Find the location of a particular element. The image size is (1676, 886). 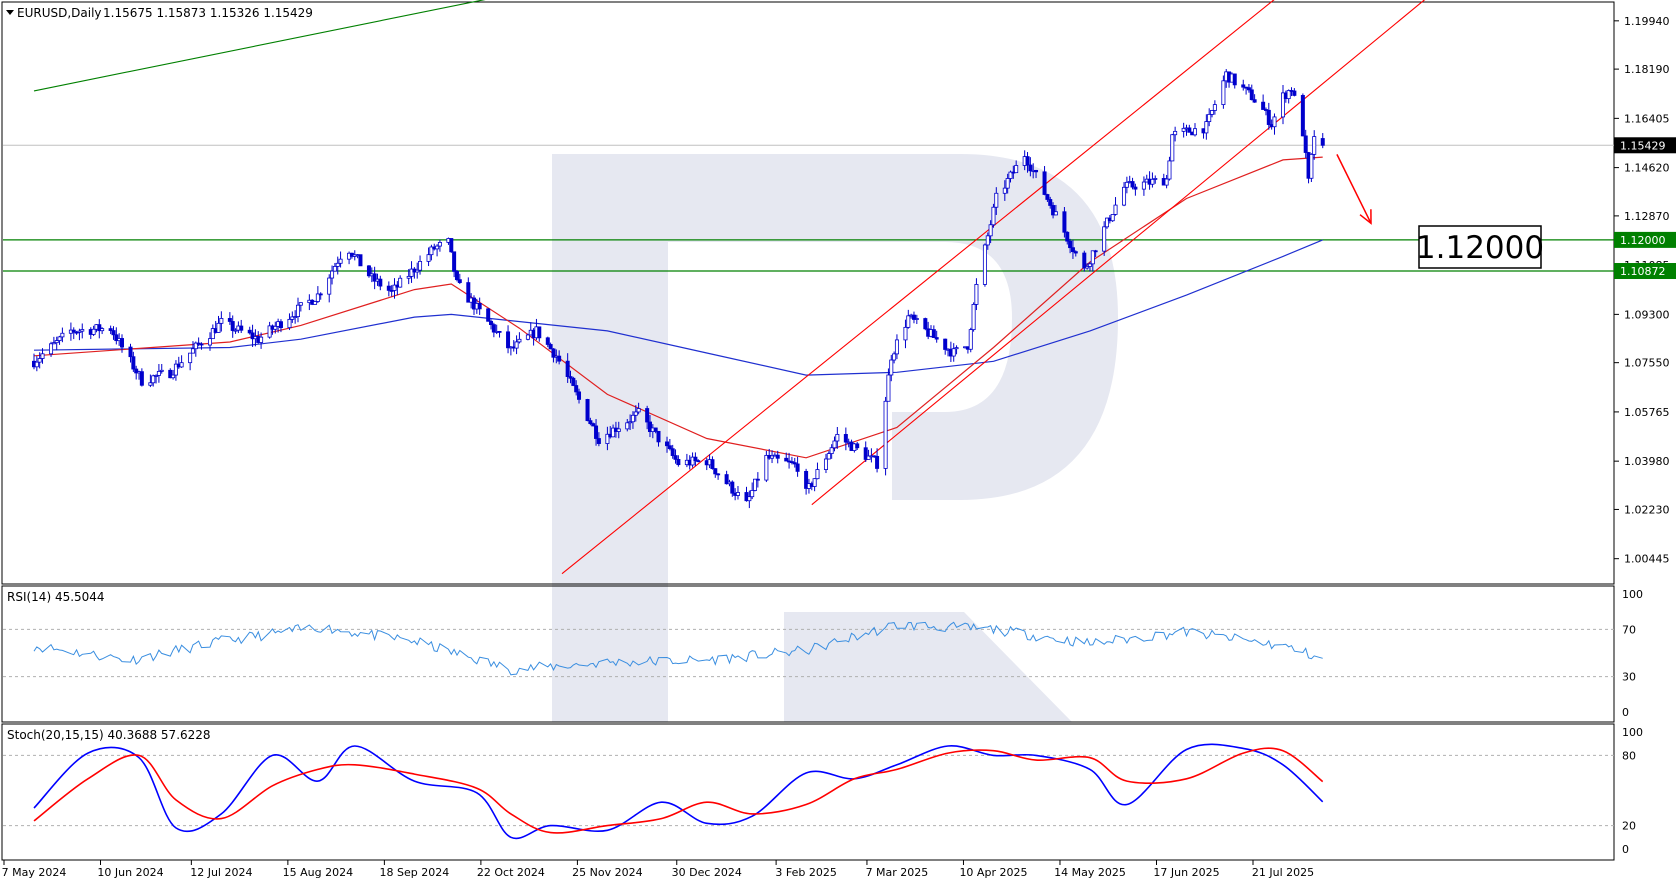

stoch-axis-label: 80 is located at coordinates (1629, 755).